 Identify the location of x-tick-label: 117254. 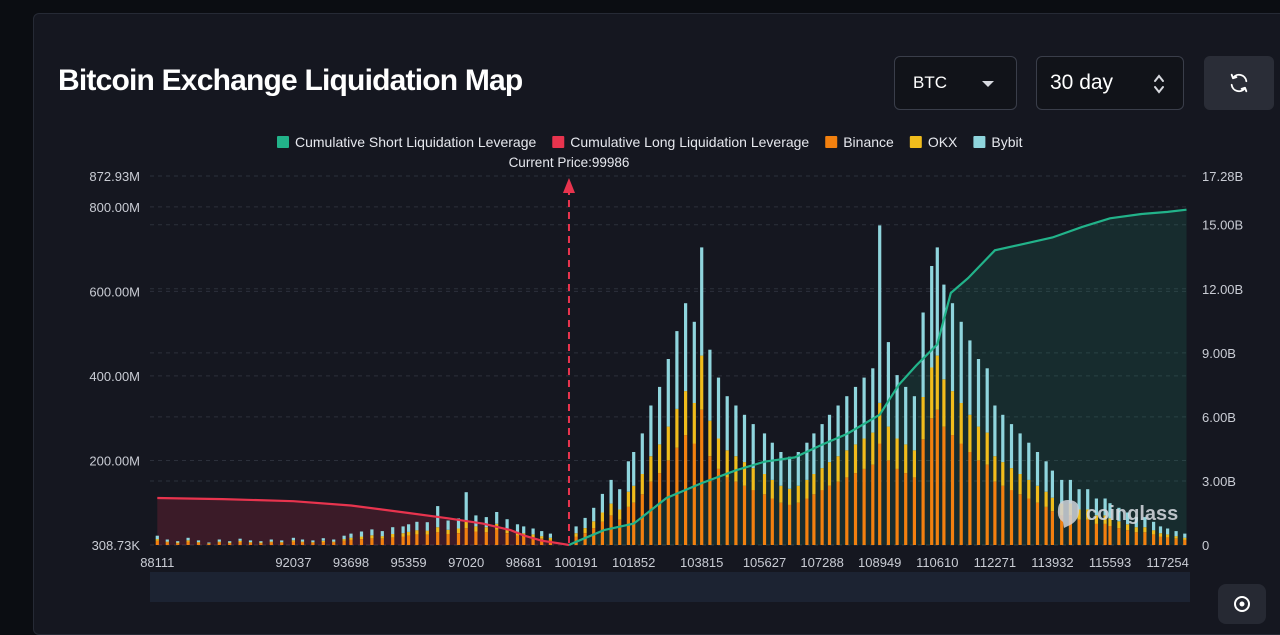
(1167, 562).